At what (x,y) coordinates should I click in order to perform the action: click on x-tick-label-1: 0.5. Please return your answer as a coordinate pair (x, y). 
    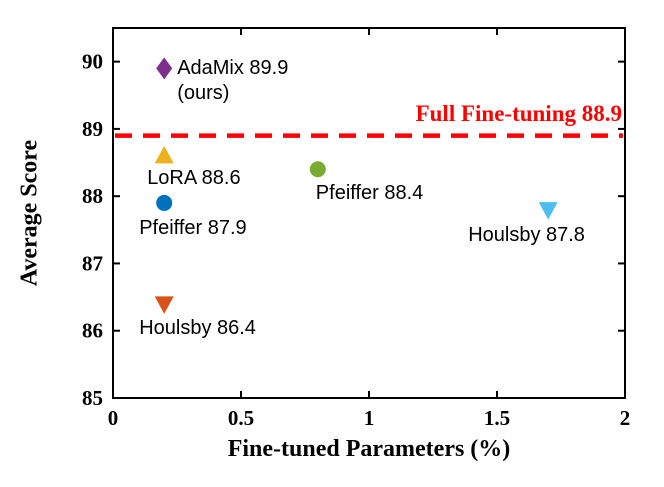
    Looking at the image, I should click on (241, 418).